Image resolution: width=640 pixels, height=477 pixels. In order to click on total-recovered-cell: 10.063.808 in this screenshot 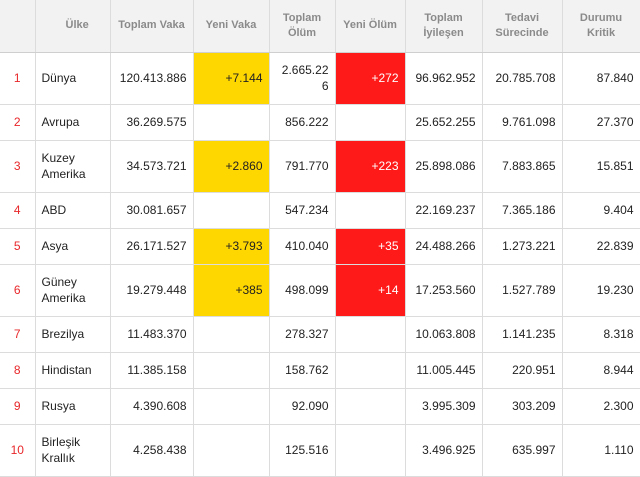, I will do `click(444, 334)`.